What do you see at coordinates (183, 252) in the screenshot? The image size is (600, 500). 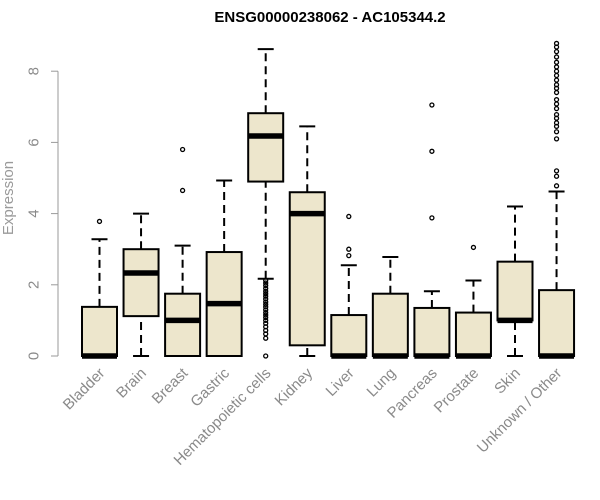 I see `box-breast` at bounding box center [183, 252].